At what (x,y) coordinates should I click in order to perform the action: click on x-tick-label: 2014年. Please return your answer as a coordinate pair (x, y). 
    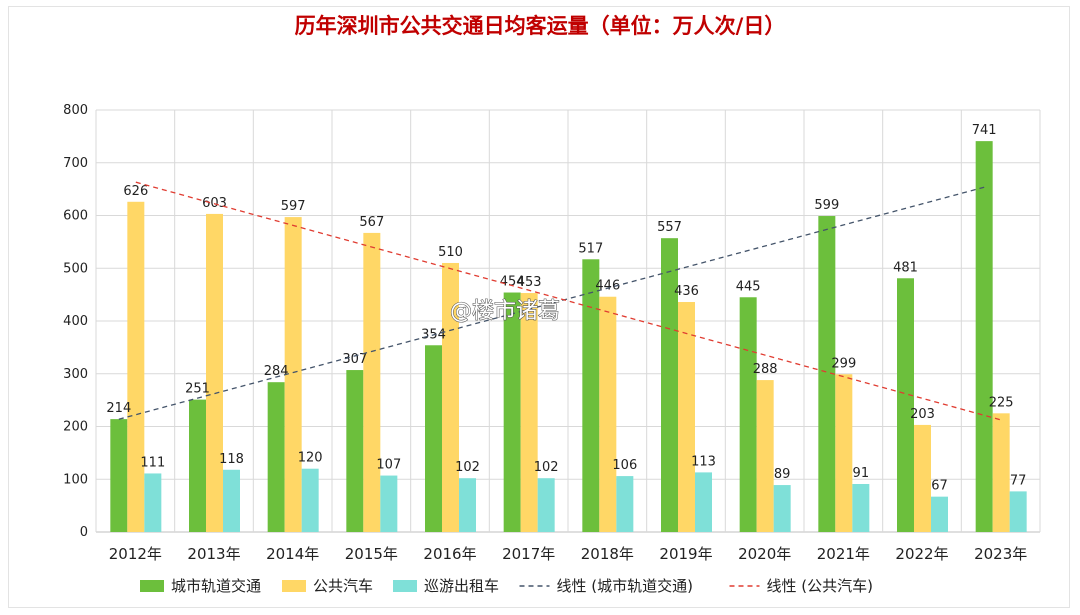
    Looking at the image, I should click on (292, 554).